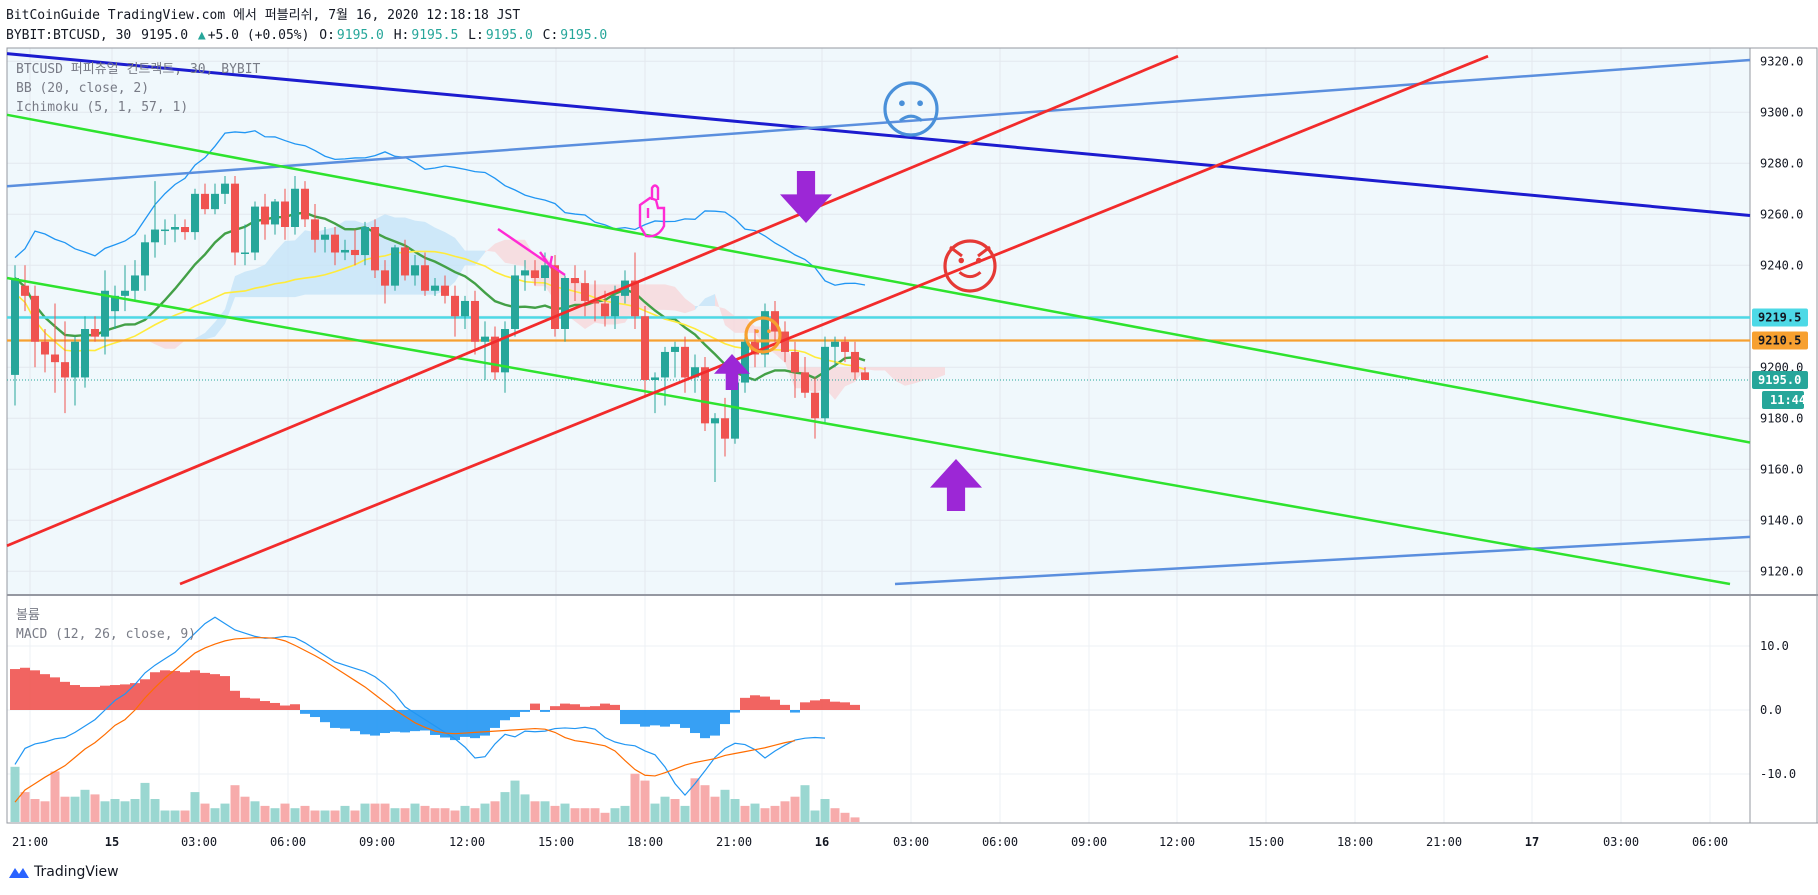 This screenshot has height=895, width=1818. What do you see at coordinates (28, 615) in the screenshot?
I see `volume-legend: 볼륨` at bounding box center [28, 615].